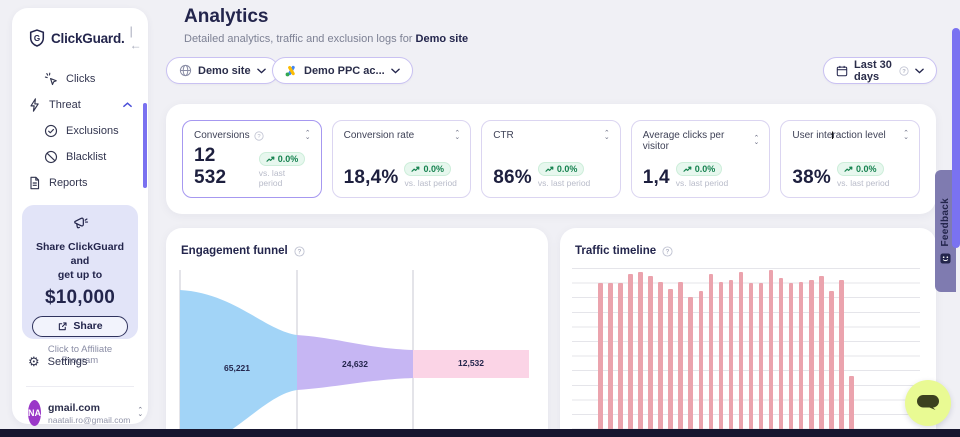  What do you see at coordinates (222, 70) in the screenshot?
I see `site-filter-dropdown: Demo site` at bounding box center [222, 70].